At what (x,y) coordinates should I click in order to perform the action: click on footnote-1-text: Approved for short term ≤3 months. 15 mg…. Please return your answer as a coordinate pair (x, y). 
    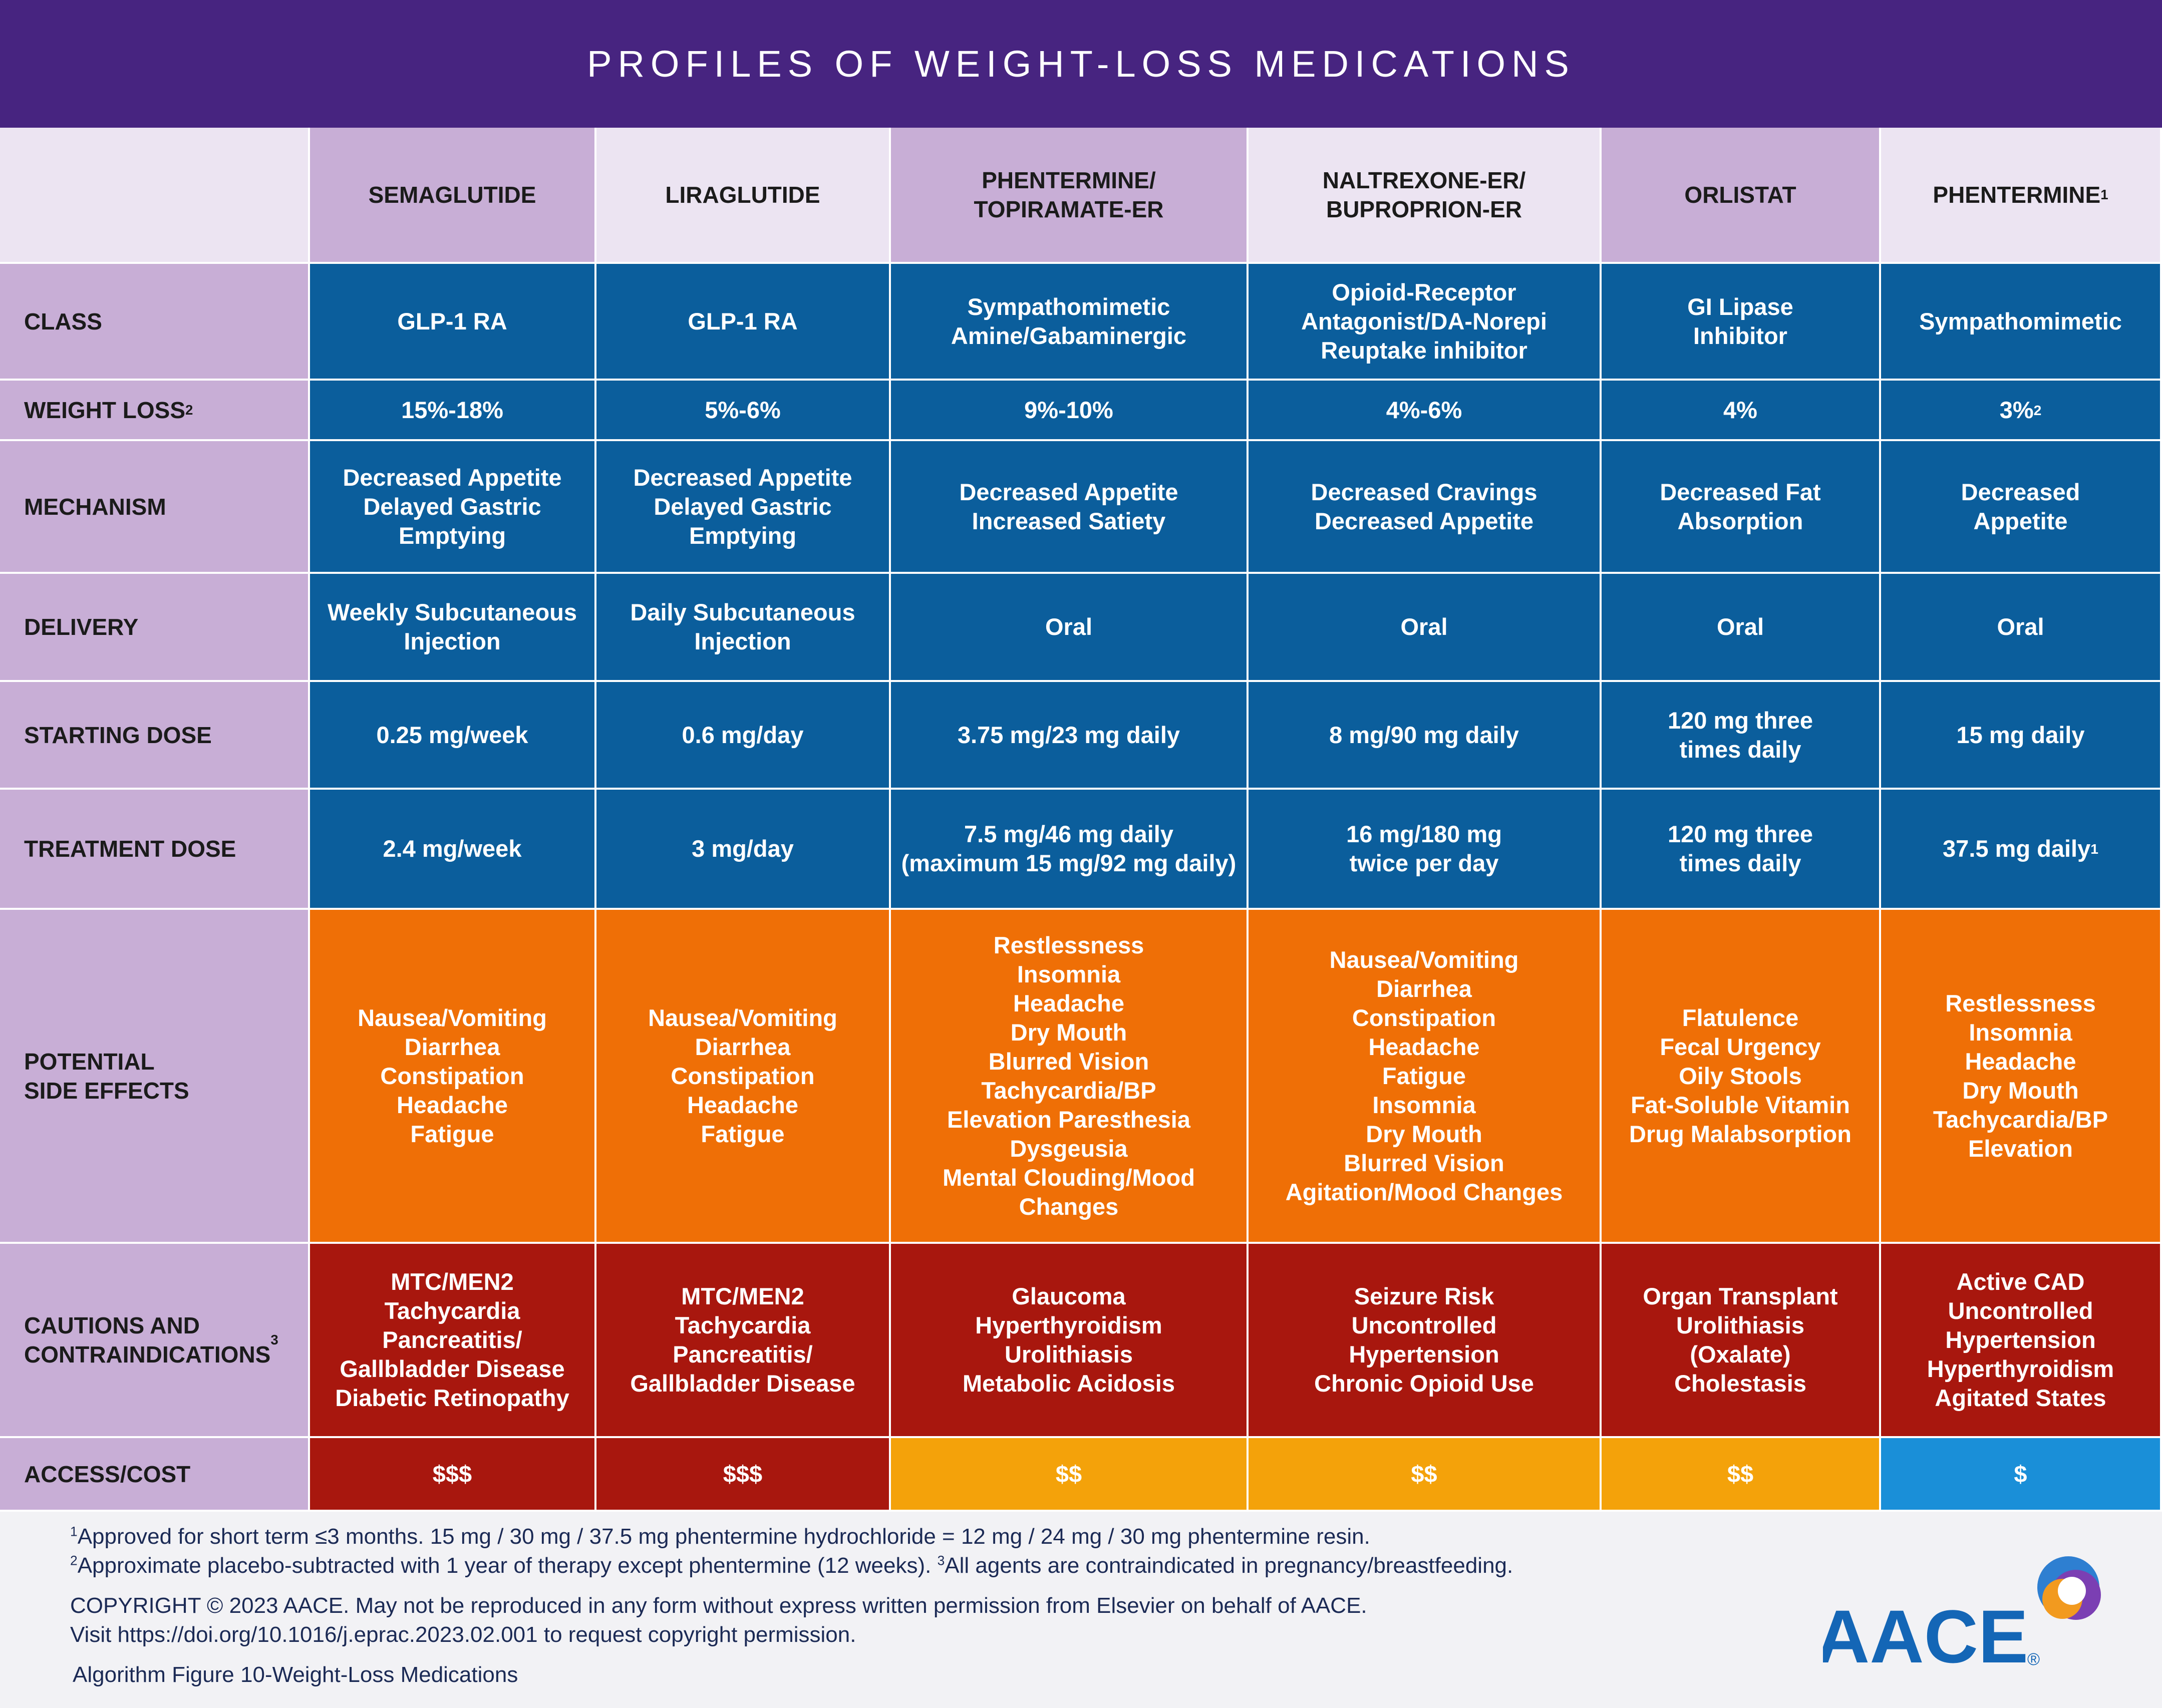
    Looking at the image, I should click on (723, 1536).